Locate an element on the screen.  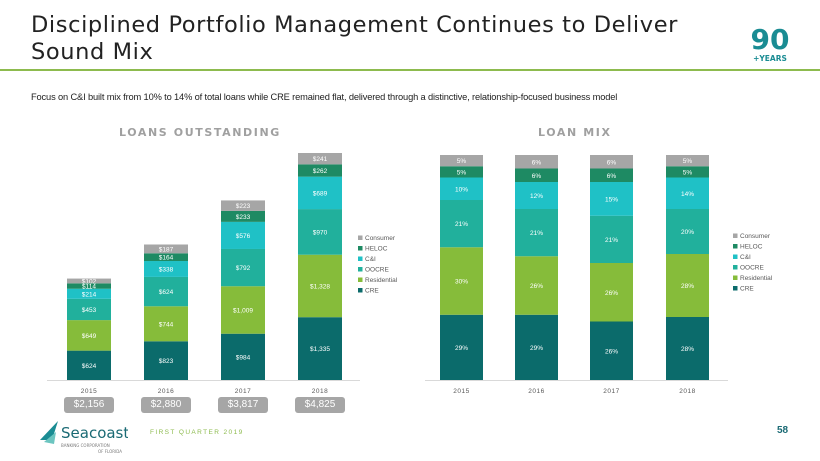
mix-bar-heloc-2017 is located at coordinates (611, 175).